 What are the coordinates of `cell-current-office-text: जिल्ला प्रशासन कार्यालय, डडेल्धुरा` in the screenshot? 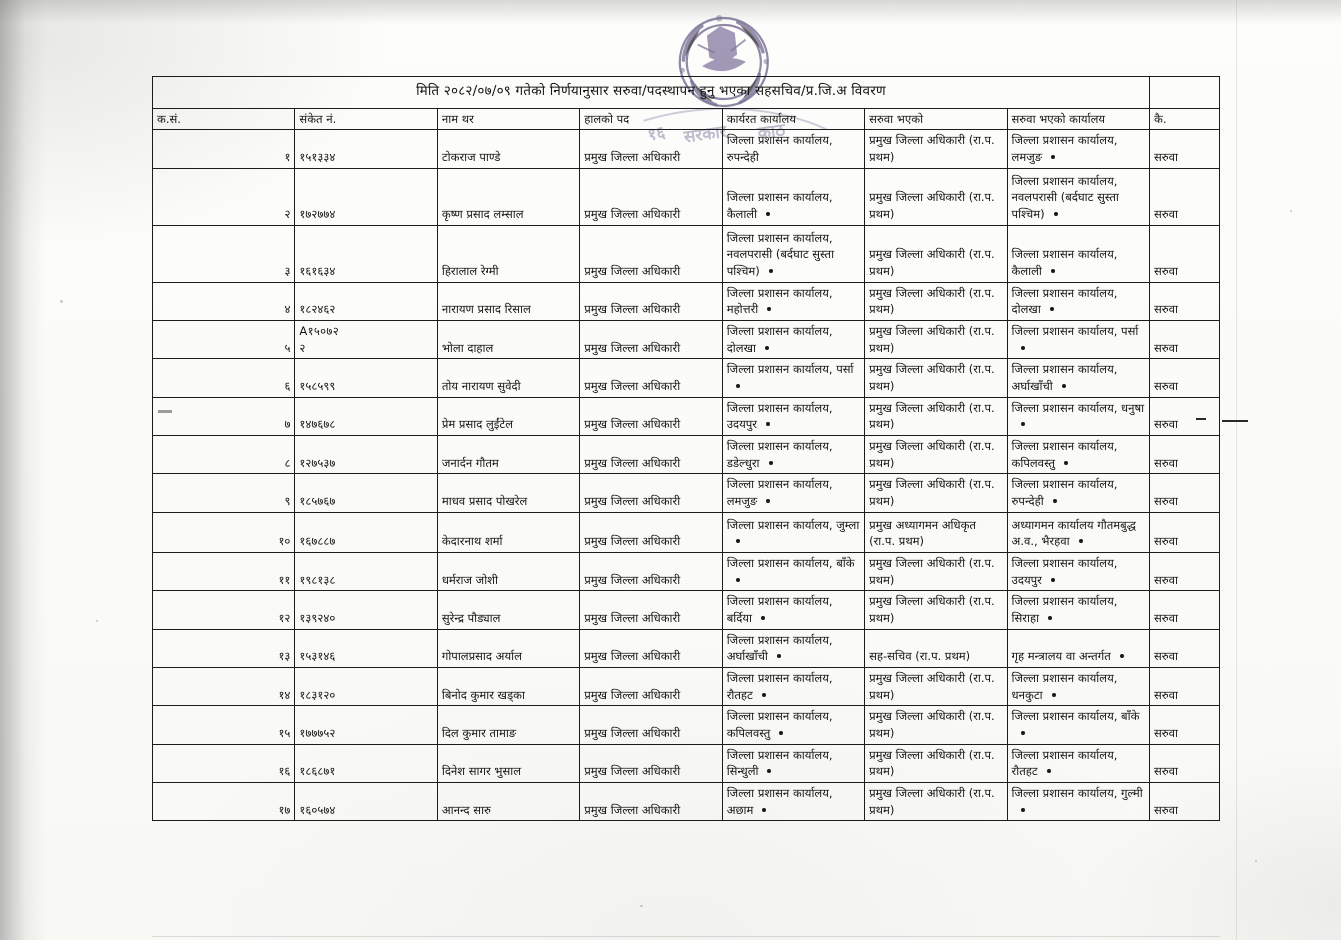 It's located at (779, 454).